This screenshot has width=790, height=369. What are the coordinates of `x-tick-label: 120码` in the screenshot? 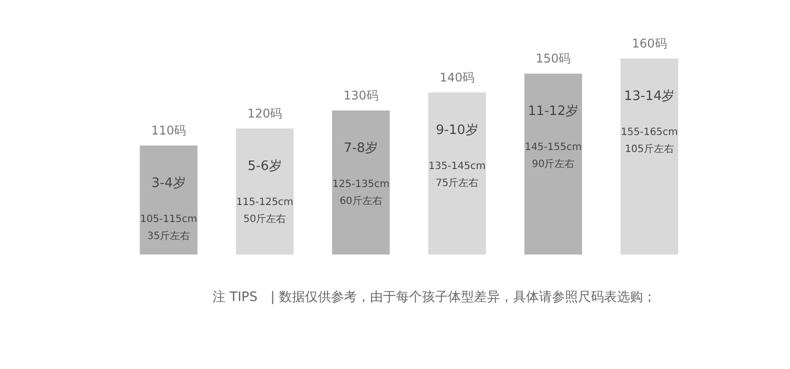 It's located at (264, 113).